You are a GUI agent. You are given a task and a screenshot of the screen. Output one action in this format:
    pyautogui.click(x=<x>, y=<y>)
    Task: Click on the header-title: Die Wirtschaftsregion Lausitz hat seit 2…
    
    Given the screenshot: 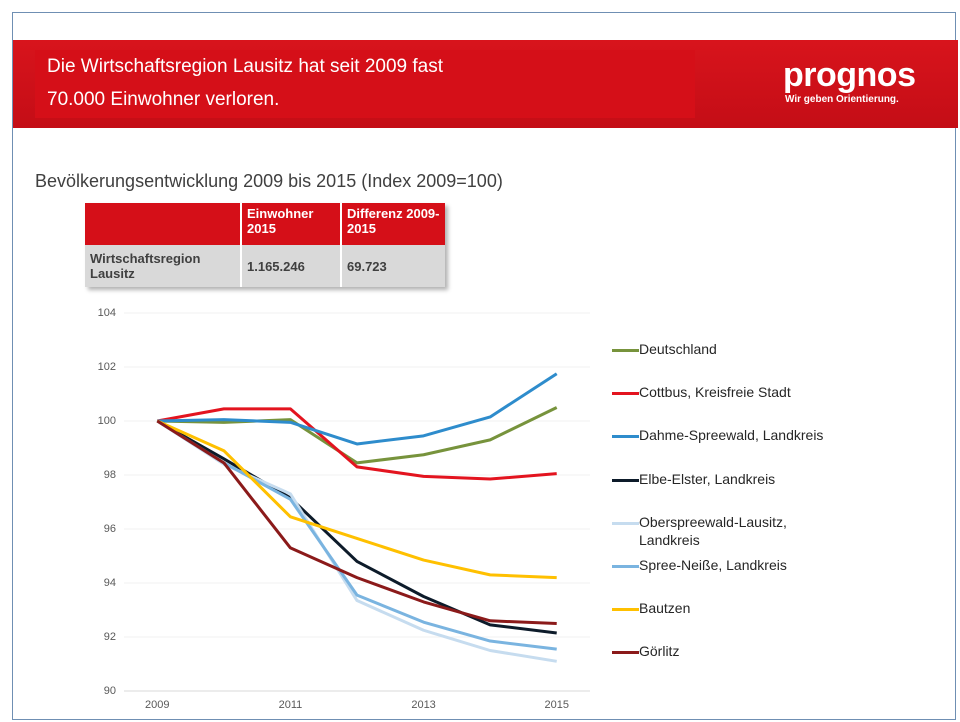 What is the action you would take?
    pyautogui.click(x=365, y=84)
    